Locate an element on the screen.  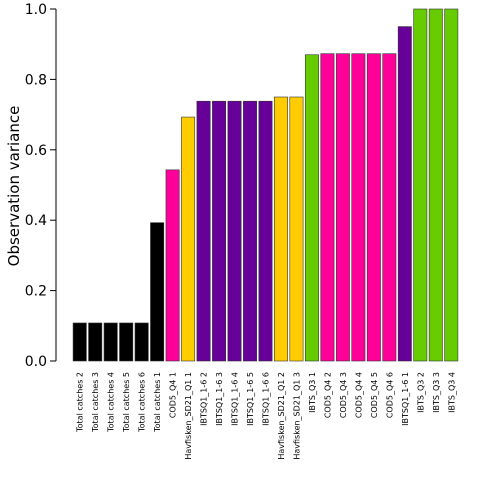
x-tick-label-18: COD5_Q4 3 is located at coordinates (343, 395).